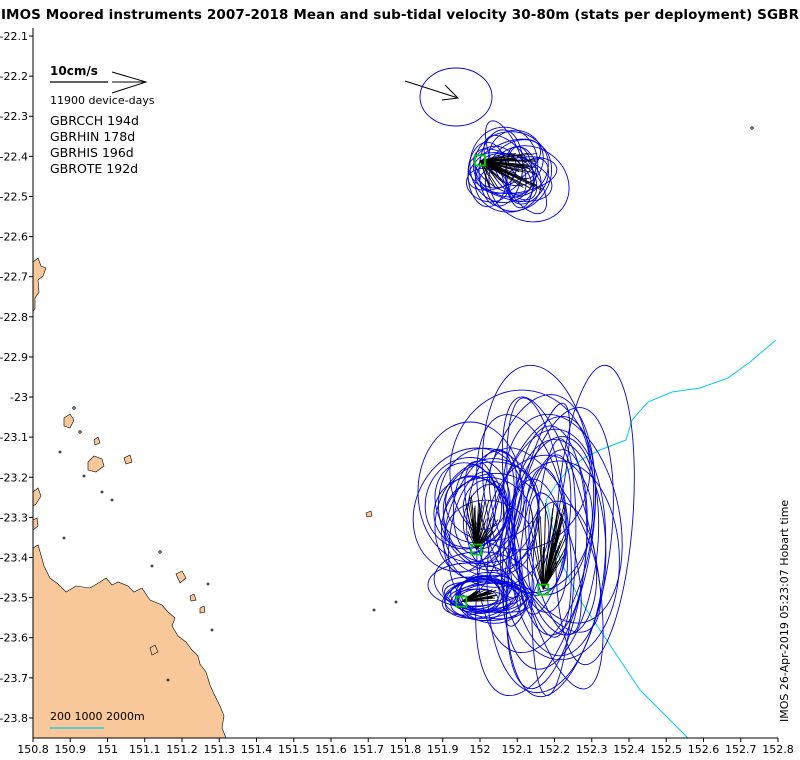 The image size is (800, 760). What do you see at coordinates (14, 638) in the screenshot?
I see `y-tick-label: -23.6` at bounding box center [14, 638].